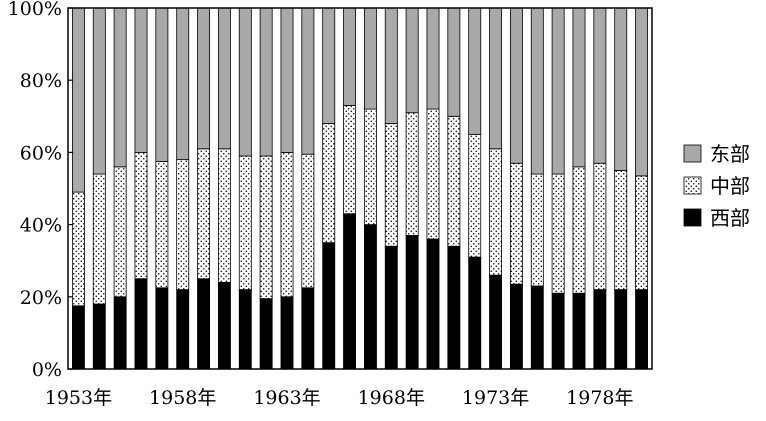 The width and height of the screenshot is (766, 421). Describe the element at coordinates (78, 337) in the screenshot. I see `bar-segment-西部-1953年` at that location.